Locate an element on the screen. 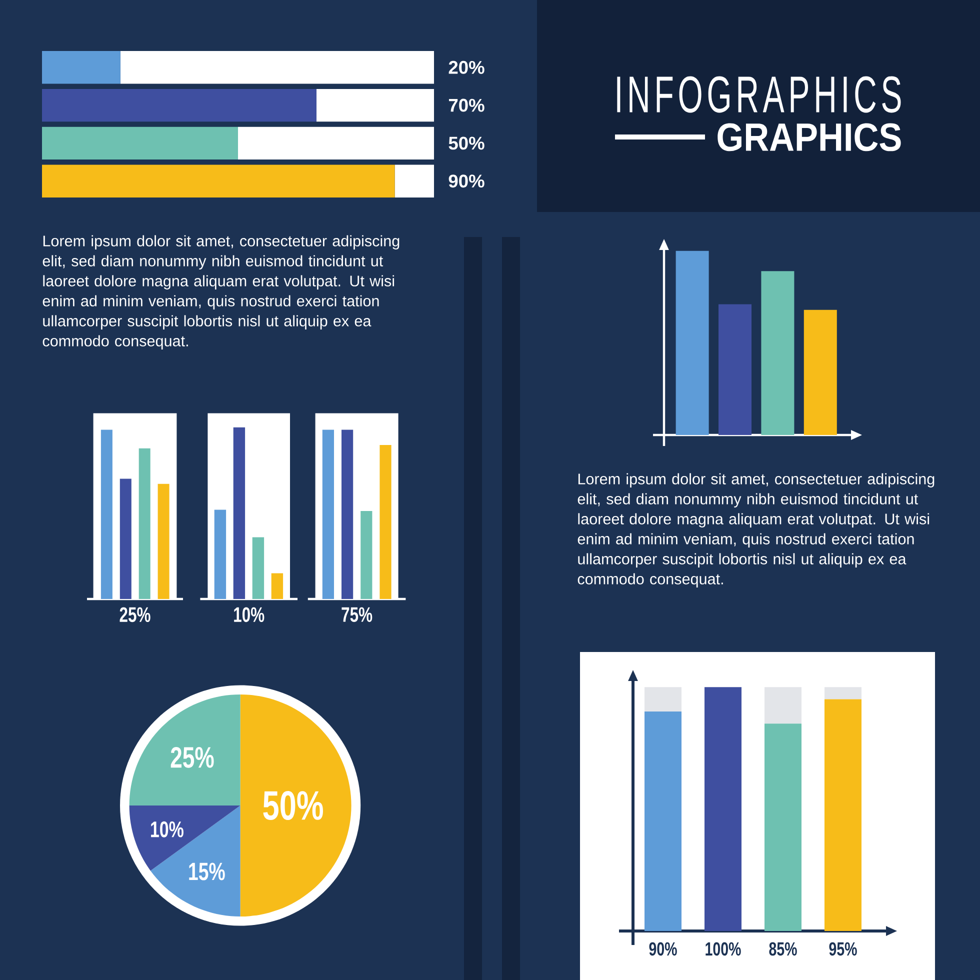  data-label: 85% is located at coordinates (783, 949).